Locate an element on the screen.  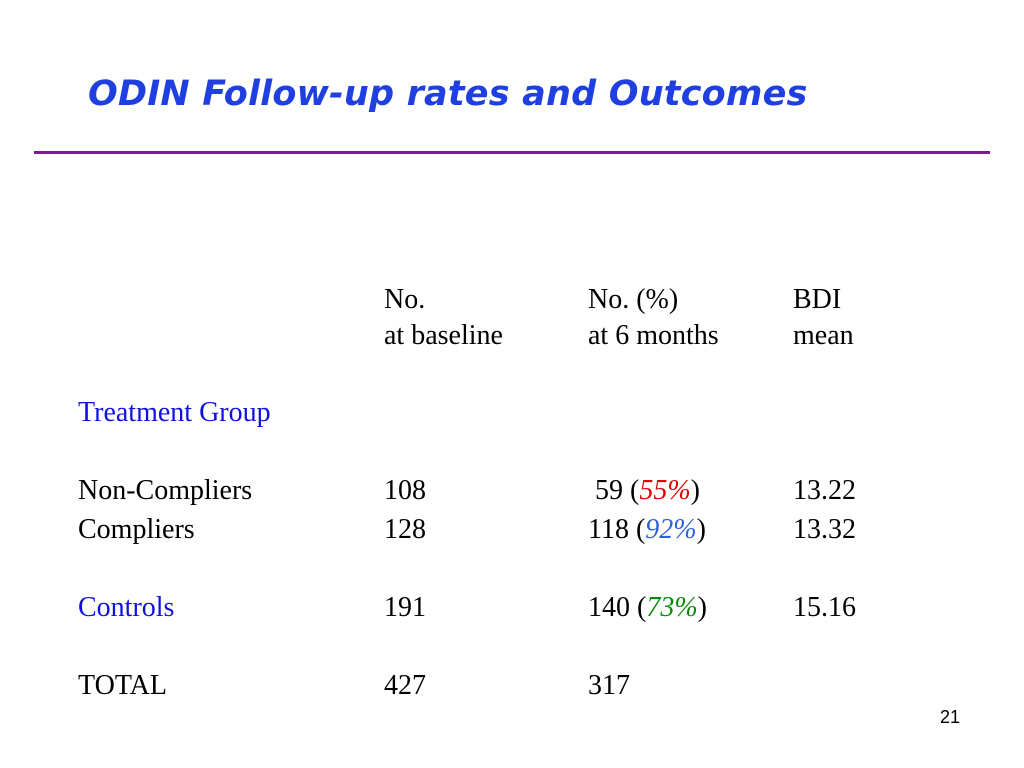
page-number: 21 is located at coordinates (950, 717).